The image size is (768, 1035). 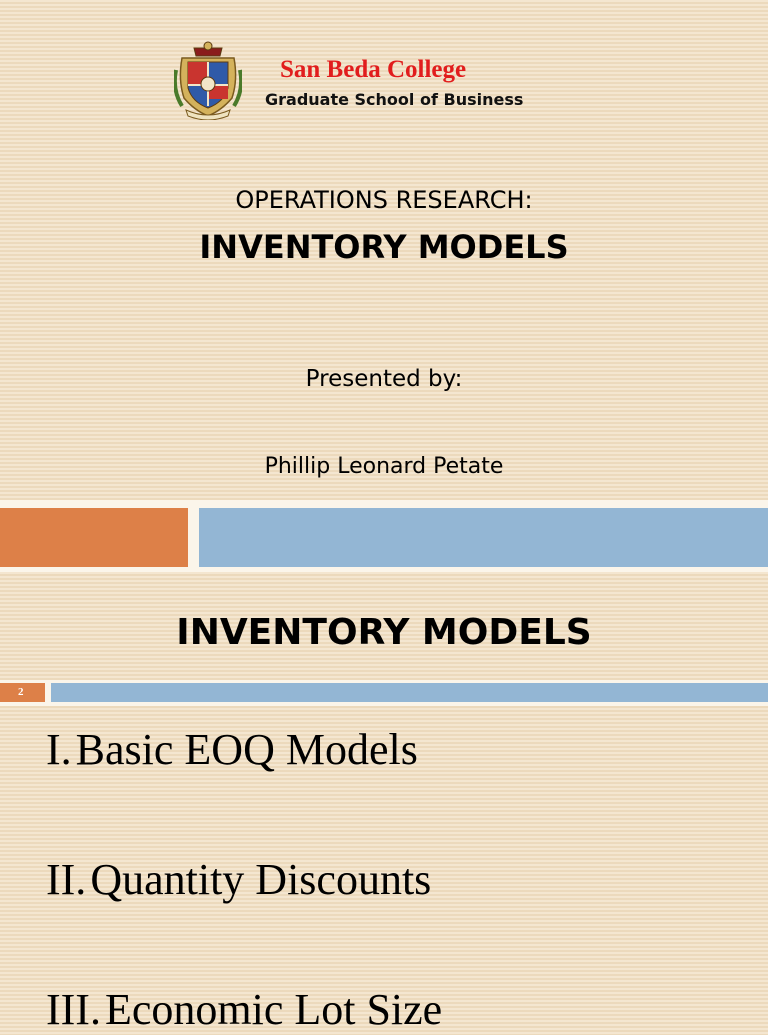 I want to click on slide-title: INVENTORY MODELS, so click(x=384, y=247).